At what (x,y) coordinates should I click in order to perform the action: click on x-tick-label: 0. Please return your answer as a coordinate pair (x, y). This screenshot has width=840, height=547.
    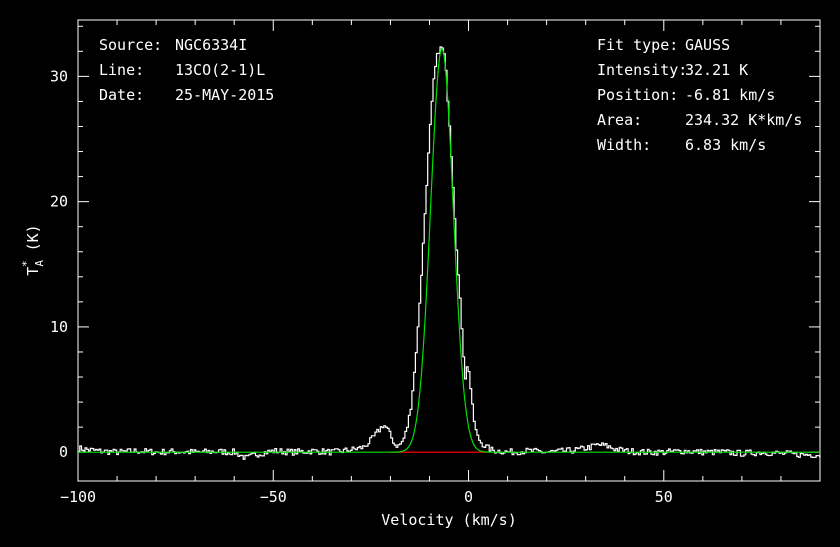
    Looking at the image, I should click on (468, 497).